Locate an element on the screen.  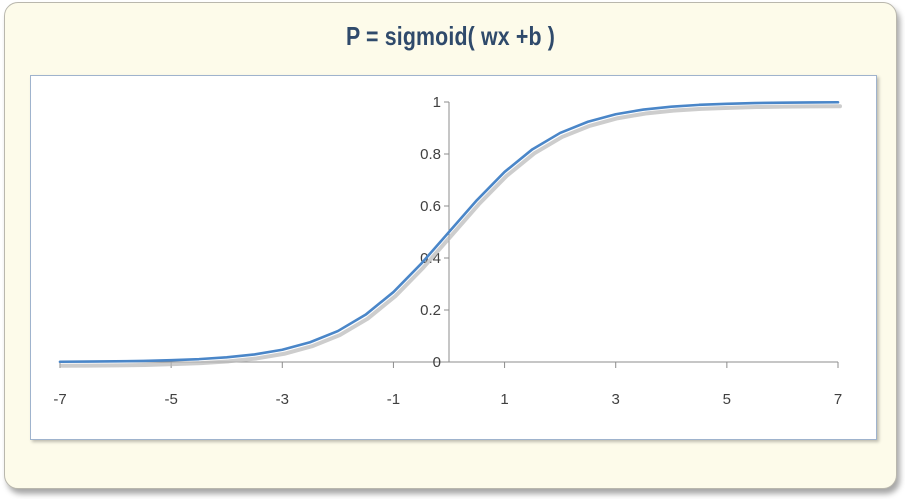
y-tick-label: 0.8 is located at coordinates (430, 154).